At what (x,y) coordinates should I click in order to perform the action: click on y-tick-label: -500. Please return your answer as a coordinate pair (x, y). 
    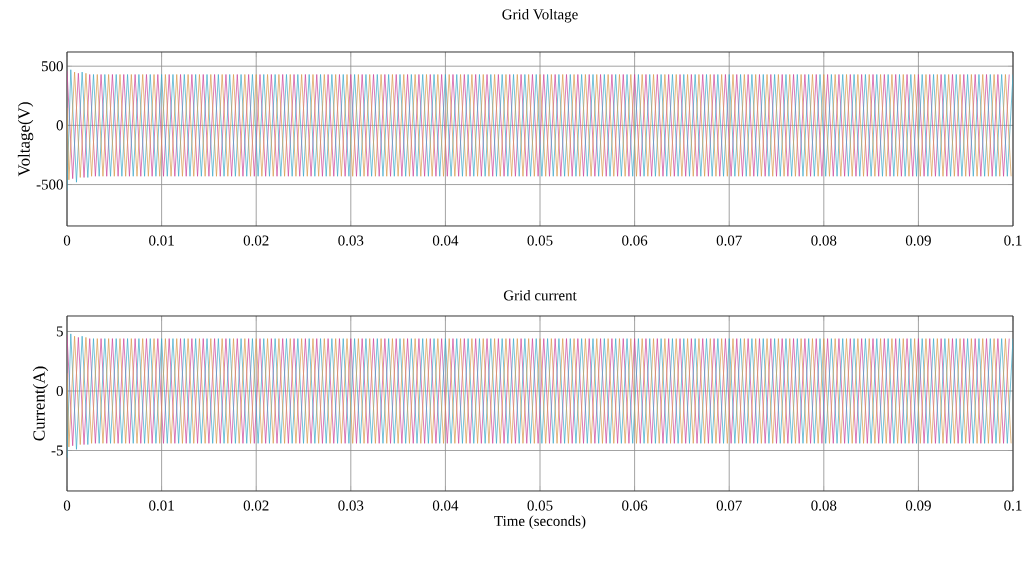
    Looking at the image, I should click on (49, 184).